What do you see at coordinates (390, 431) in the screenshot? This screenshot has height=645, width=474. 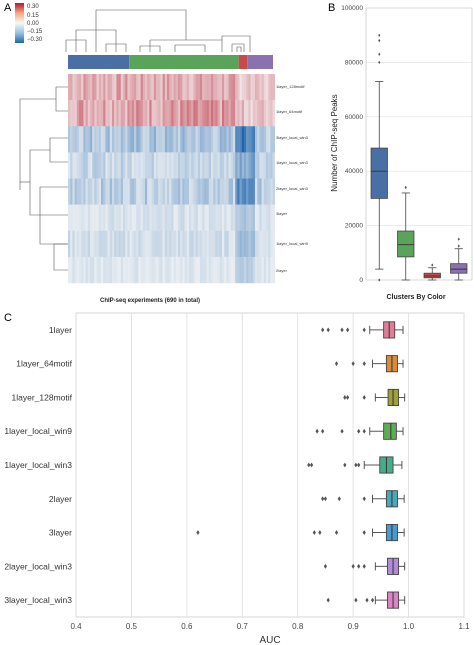 I see `box-body` at bounding box center [390, 431].